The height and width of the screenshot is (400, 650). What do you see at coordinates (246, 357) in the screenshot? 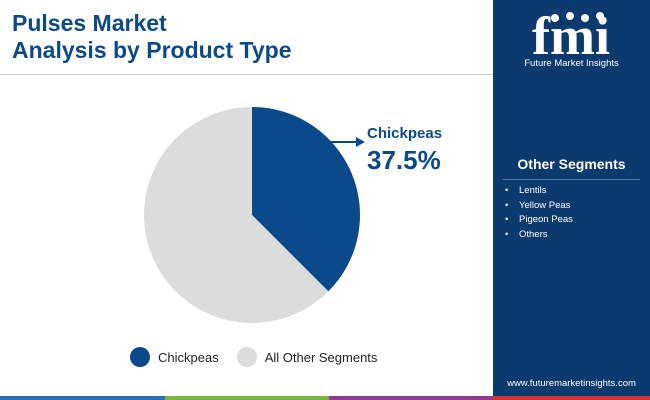
I see `legend-swatch-other` at bounding box center [246, 357].